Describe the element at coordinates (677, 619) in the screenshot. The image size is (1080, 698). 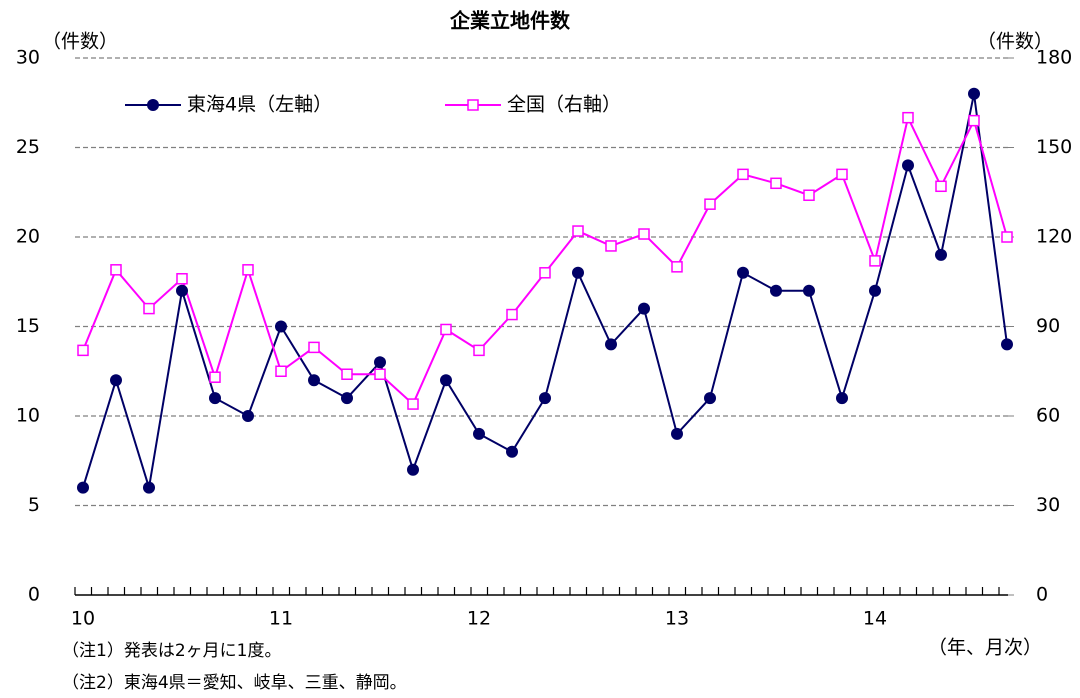
I see `x-tick-label: 13` at that location.